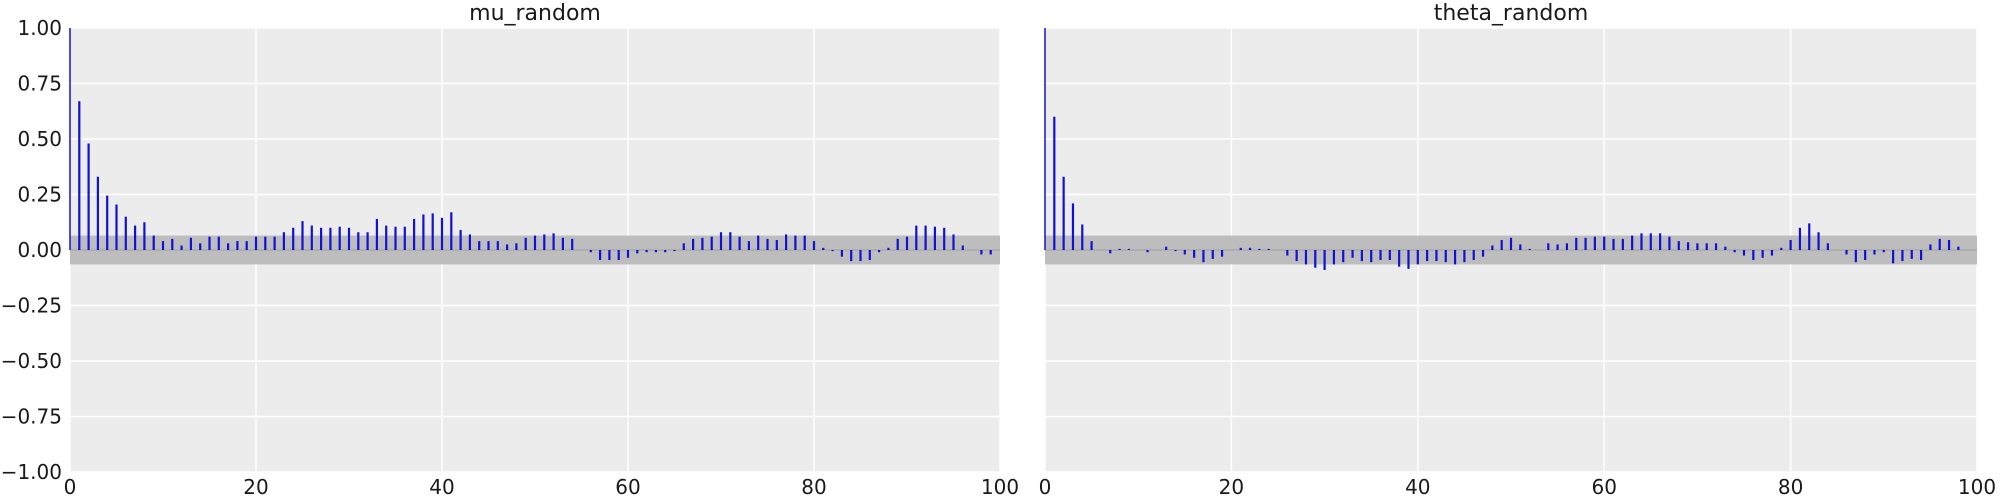 This screenshot has width=2000, height=500. What do you see at coordinates (535, 13) in the screenshot?
I see `panel-title: mu_random` at bounding box center [535, 13].